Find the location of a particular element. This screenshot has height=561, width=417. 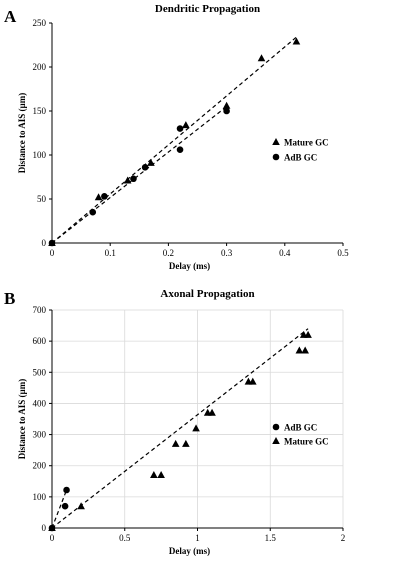

chart-0-series-1-trendline is located at coordinates (139, 175).